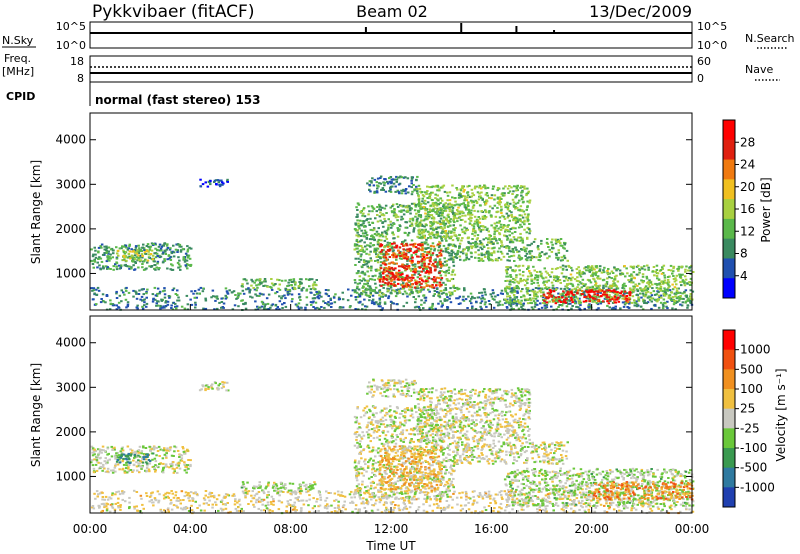 The width and height of the screenshot is (800, 554). What do you see at coordinates (729, 248) in the screenshot?
I see `power-colorbar-swatch` at bounding box center [729, 248].